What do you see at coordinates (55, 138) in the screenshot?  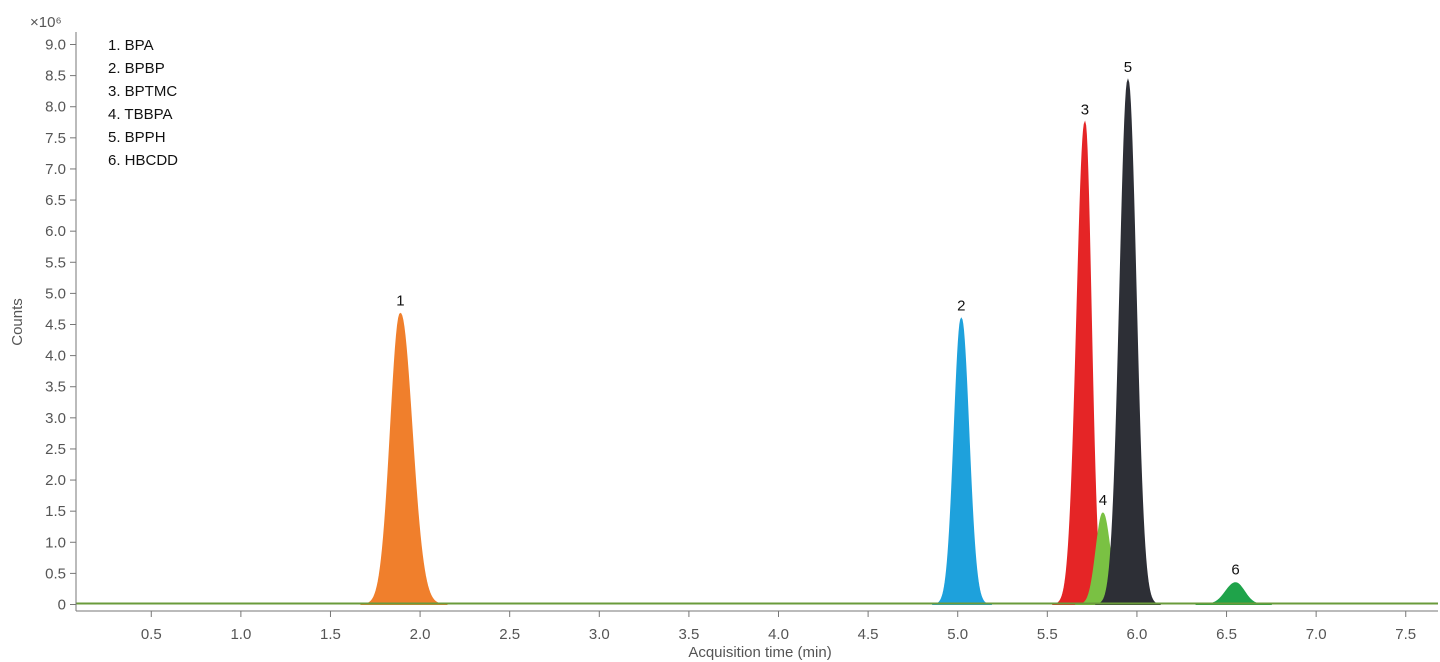 I see `y-tick-label: 7.5` at bounding box center [55, 138].